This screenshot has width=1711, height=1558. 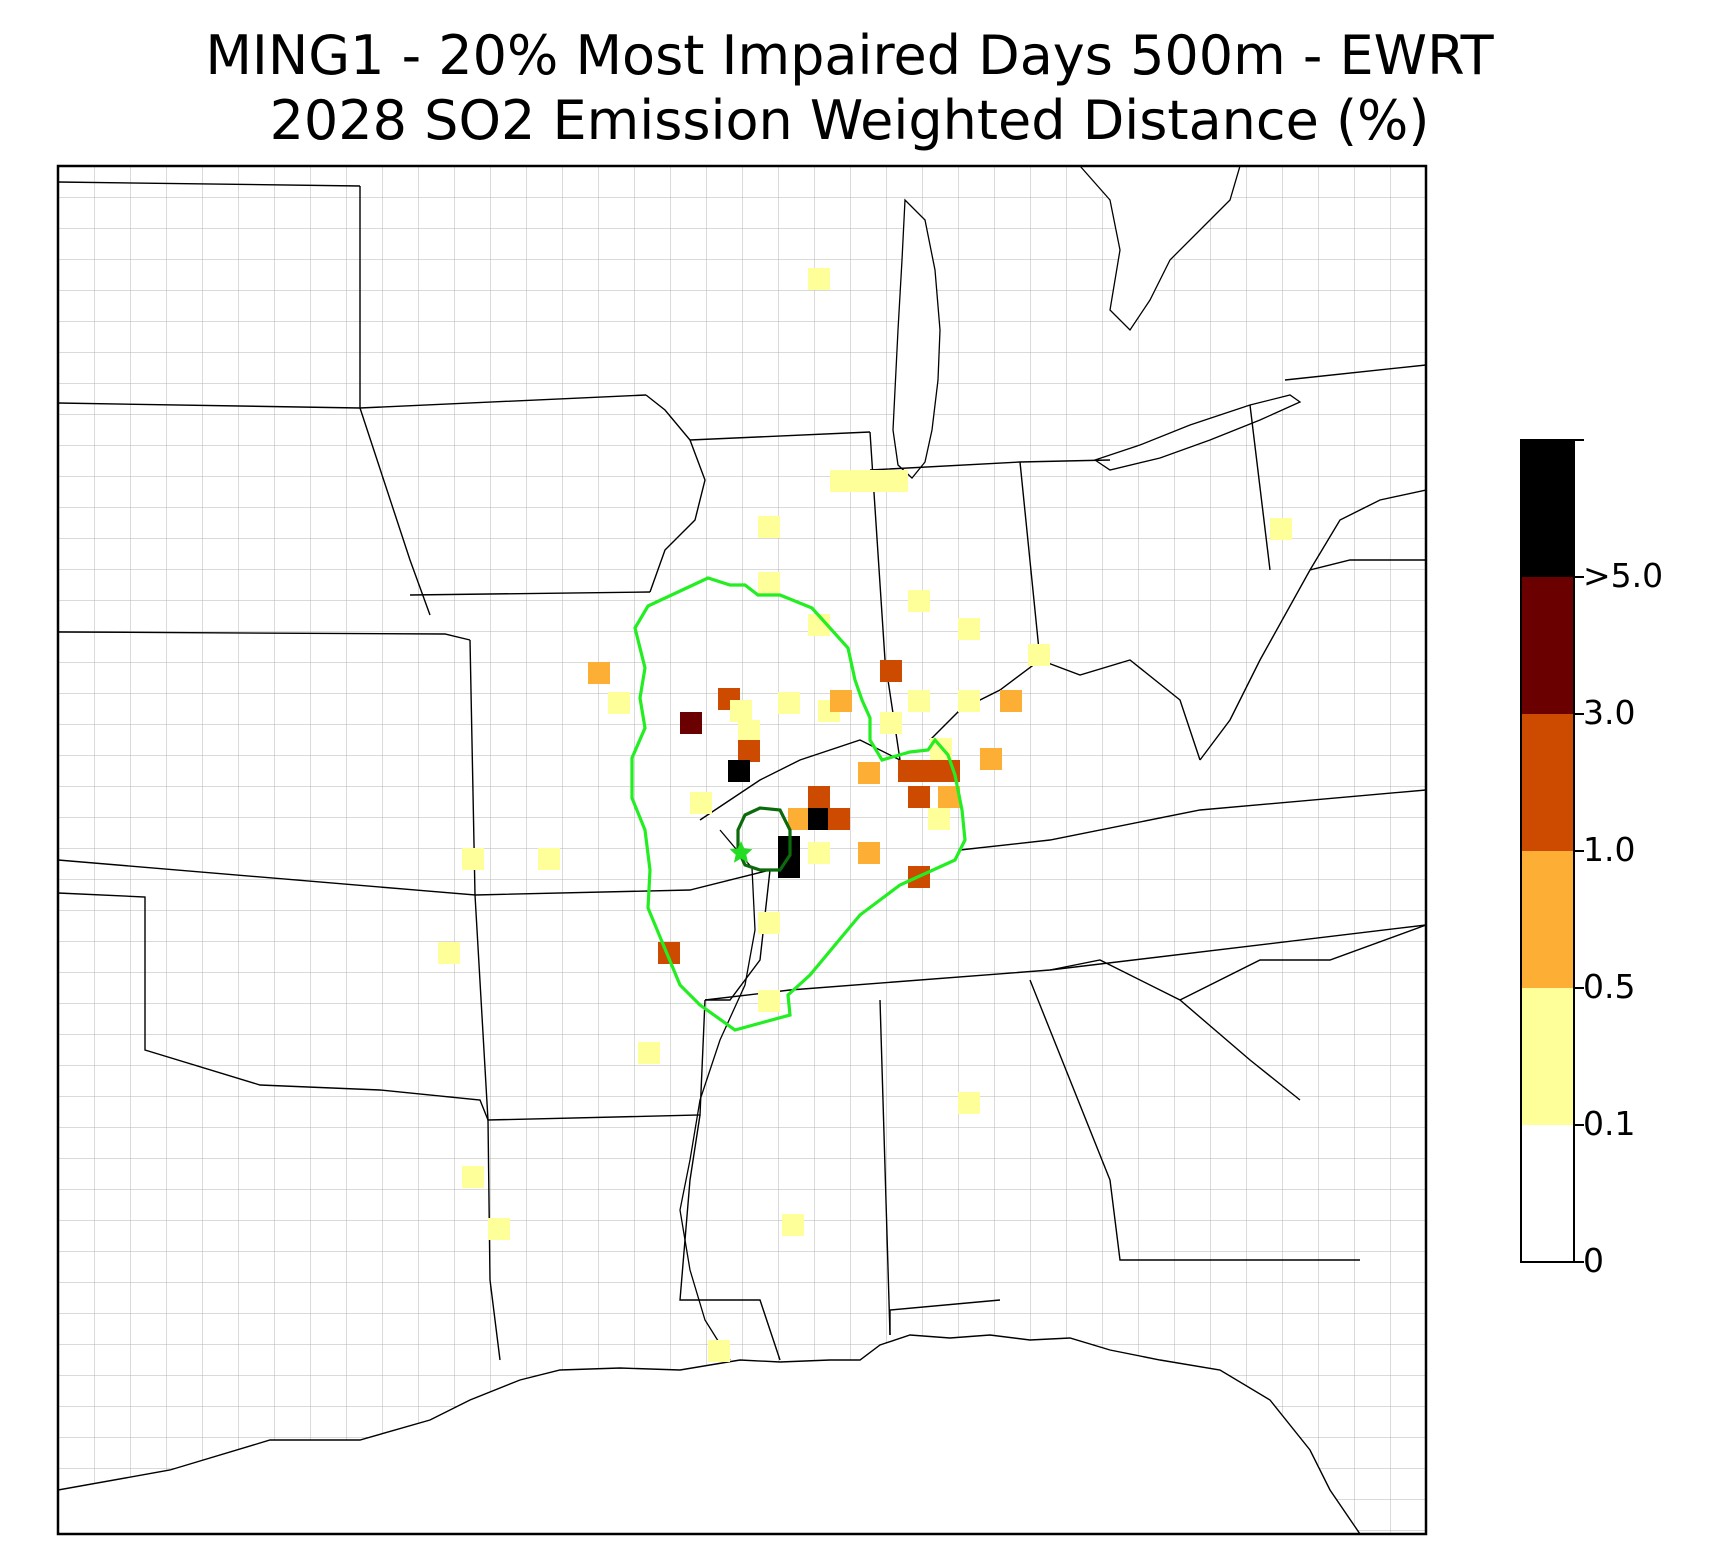 I want to click on colorbar-tick-label: 0, so click(x=1593, y=1260).